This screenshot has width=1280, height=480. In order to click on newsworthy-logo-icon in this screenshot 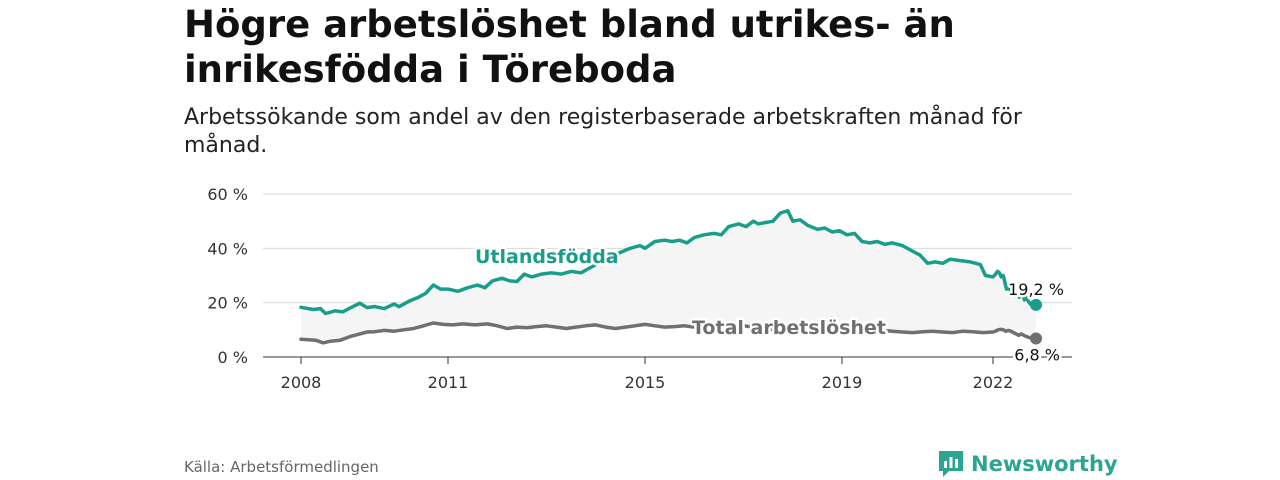, I will do `click(951, 464)`.